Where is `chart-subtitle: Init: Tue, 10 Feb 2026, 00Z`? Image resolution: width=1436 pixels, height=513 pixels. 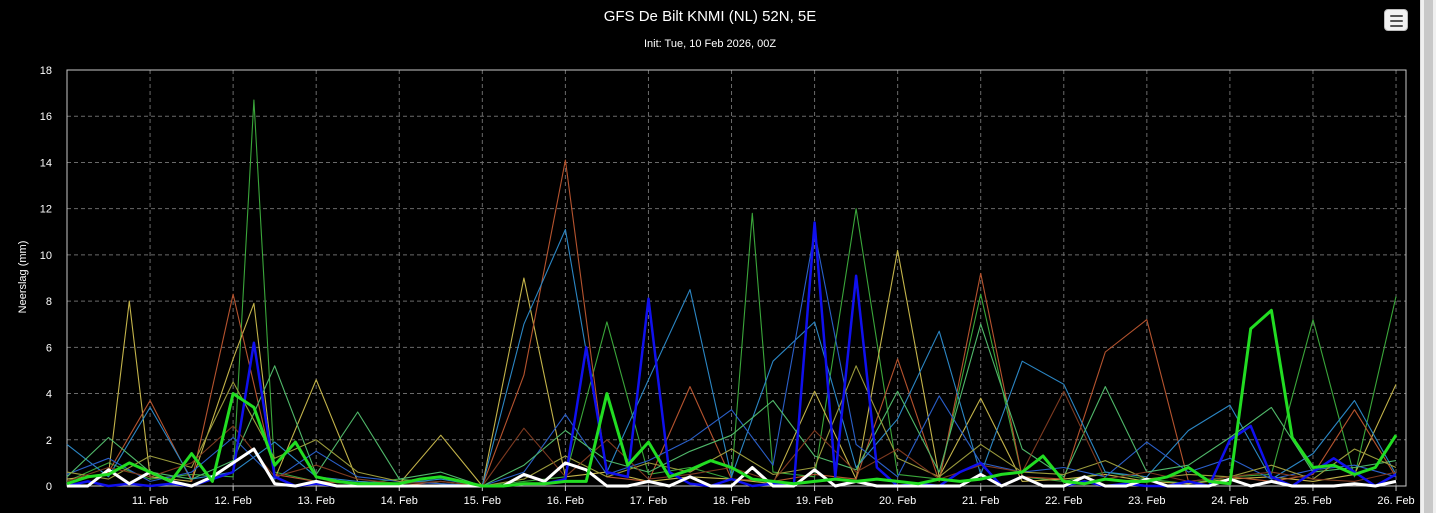 chart-subtitle: Init: Tue, 10 Feb 2026, 00Z is located at coordinates (710, 44).